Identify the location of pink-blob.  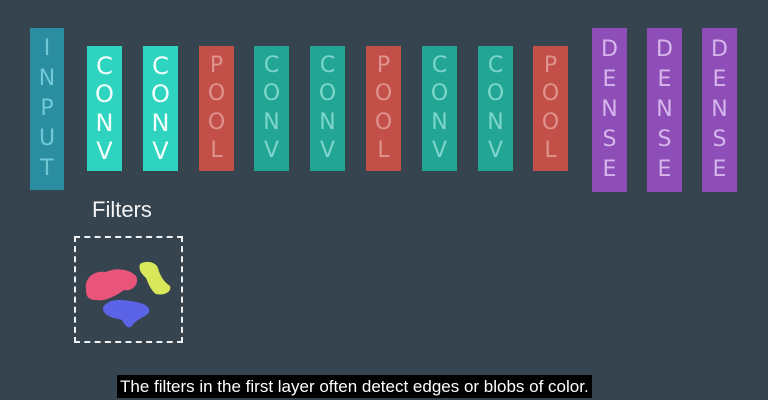
(111, 285).